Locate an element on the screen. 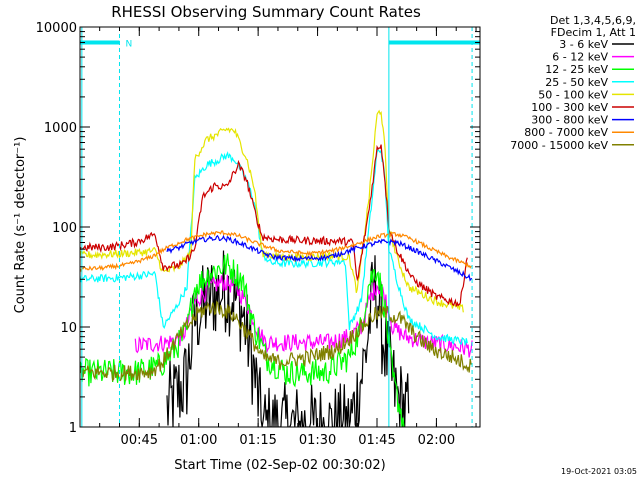  legend-entry-label: 50 - 100 keV is located at coordinates (573, 94).